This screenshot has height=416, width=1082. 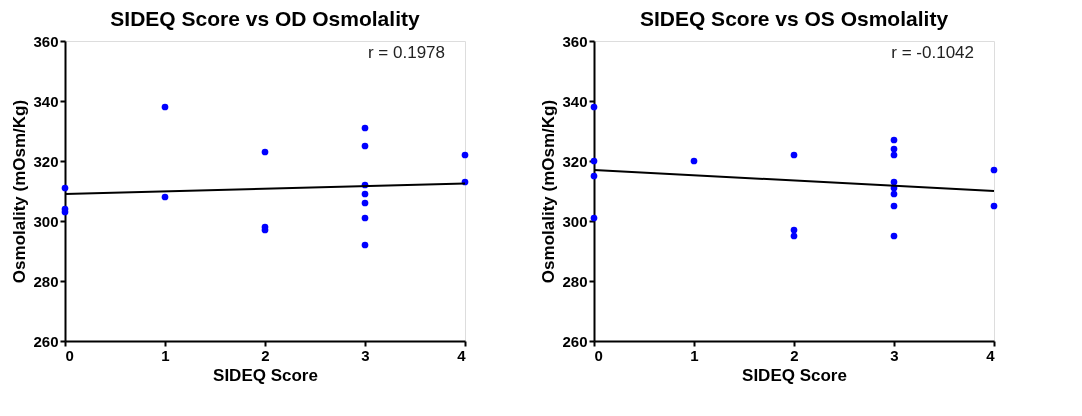 What do you see at coordinates (406, 52) in the screenshot?
I see `annotation: r = 0.1978` at bounding box center [406, 52].